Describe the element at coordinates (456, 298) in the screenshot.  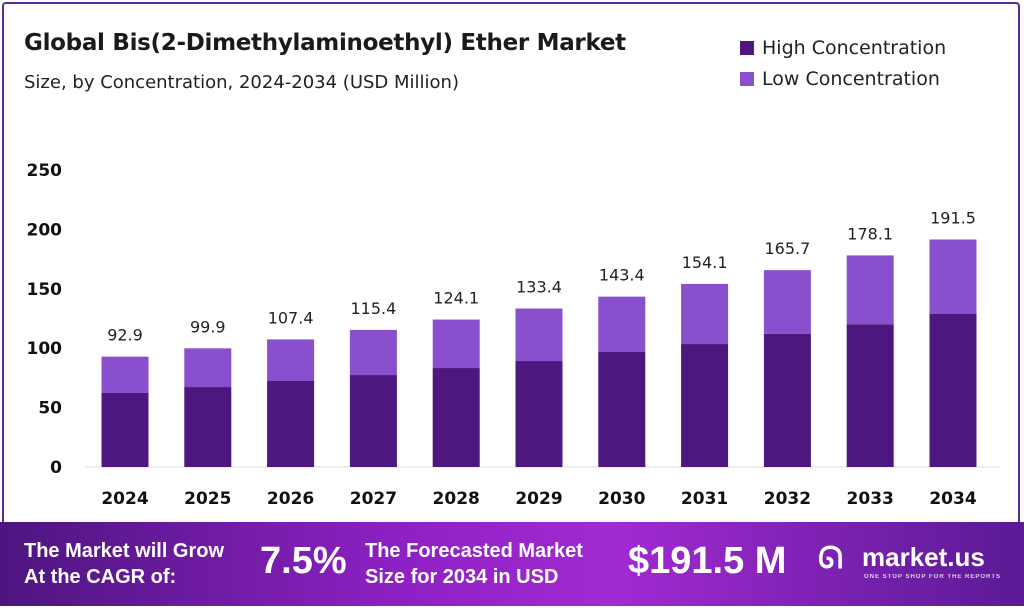
I see `data-label: 124.1` at that location.